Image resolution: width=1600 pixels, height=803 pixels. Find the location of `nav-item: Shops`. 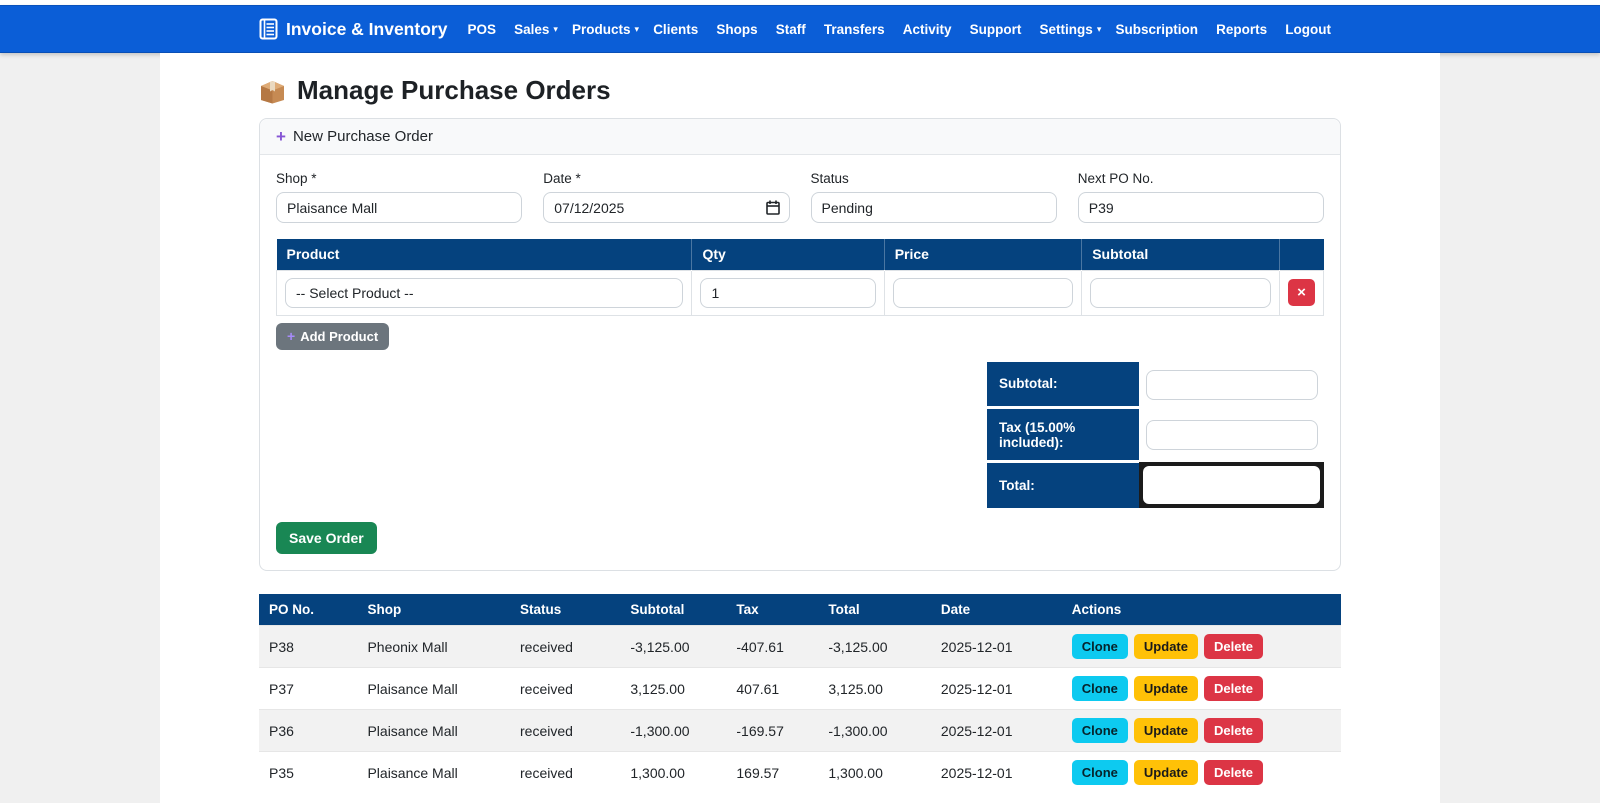

nav-item: Shops is located at coordinates (738, 29).